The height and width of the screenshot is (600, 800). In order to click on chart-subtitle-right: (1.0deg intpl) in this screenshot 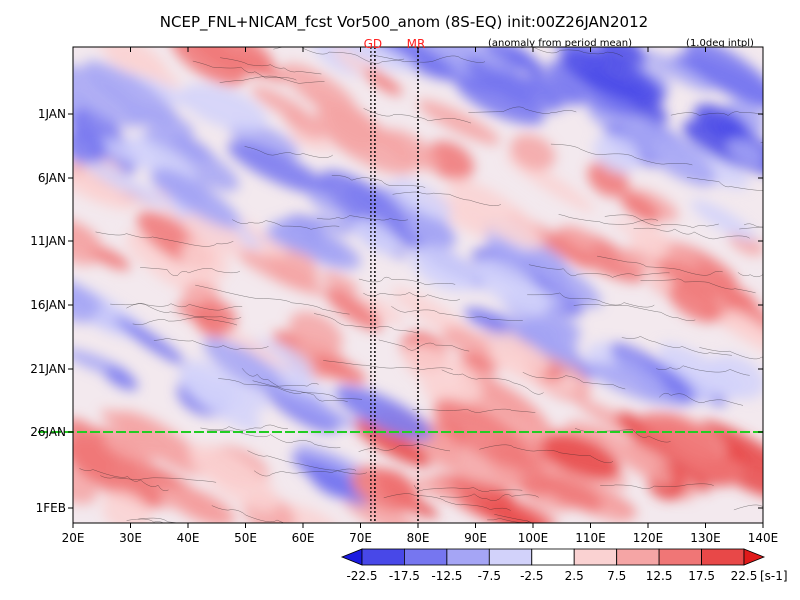, I will do `click(720, 43)`.